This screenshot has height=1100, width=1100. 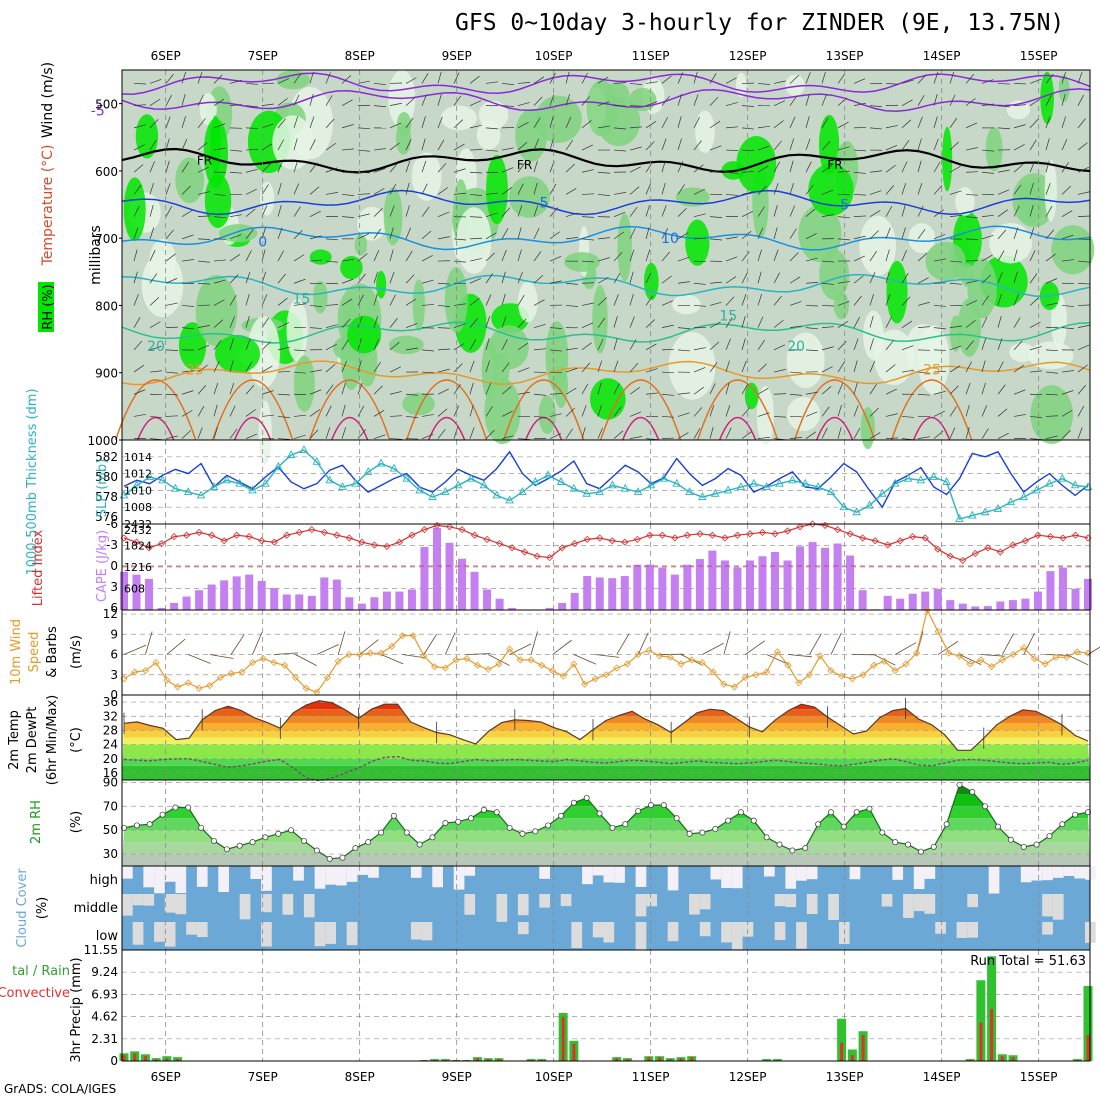 What do you see at coordinates (35, 993) in the screenshot?
I see `precip-side-label: Convective` at bounding box center [35, 993].